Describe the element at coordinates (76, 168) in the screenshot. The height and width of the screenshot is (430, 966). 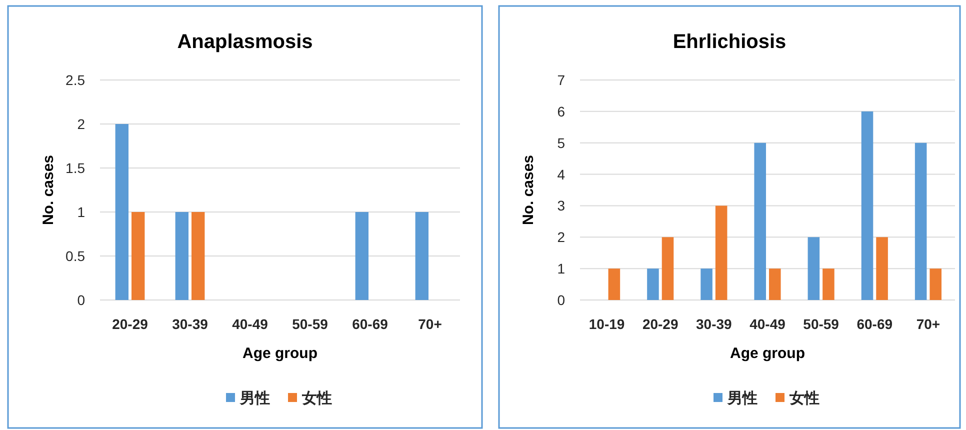
I see `y-tick-label: 1.5` at that location.